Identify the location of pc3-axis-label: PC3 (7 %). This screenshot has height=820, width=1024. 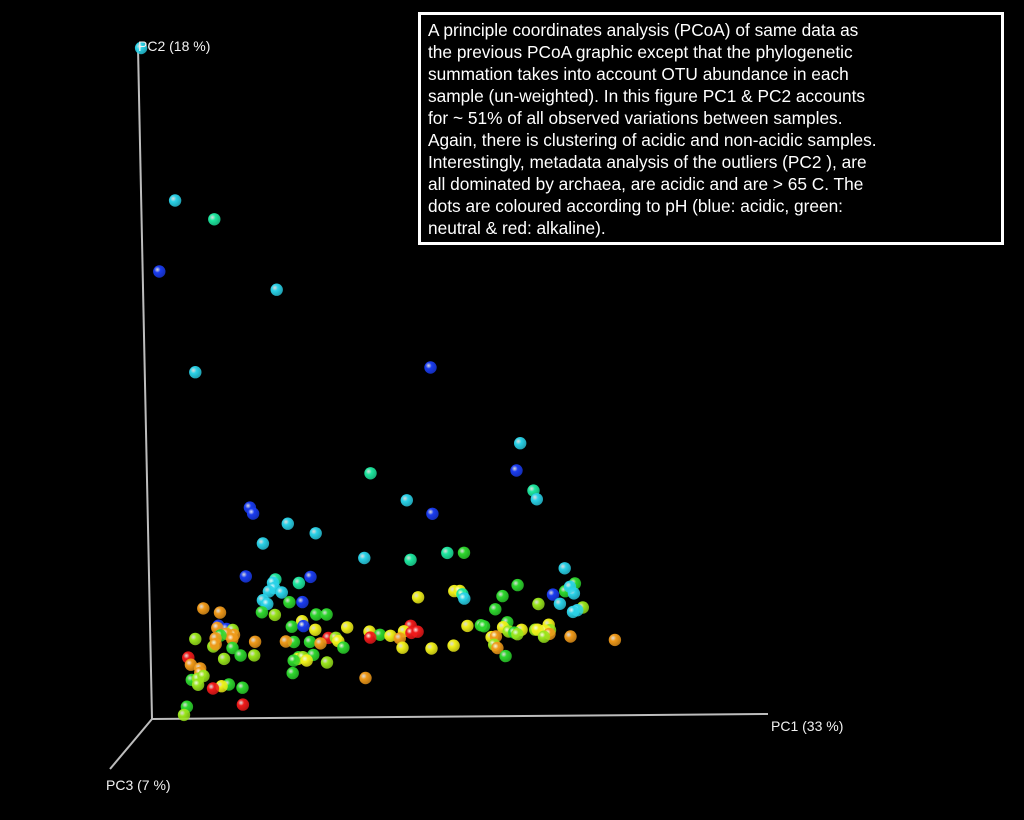
(138, 785).